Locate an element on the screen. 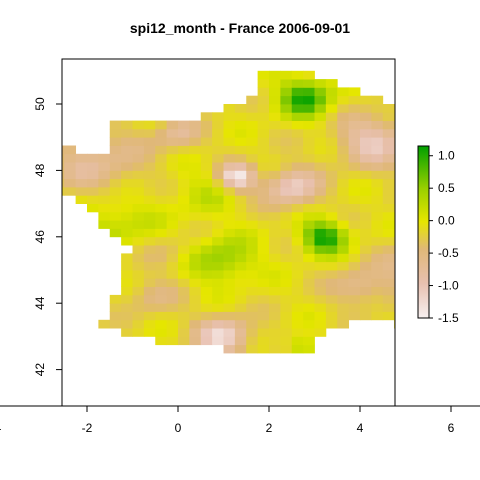 The height and width of the screenshot is (480, 480). x-tick-label: 0 is located at coordinates (178, 428).